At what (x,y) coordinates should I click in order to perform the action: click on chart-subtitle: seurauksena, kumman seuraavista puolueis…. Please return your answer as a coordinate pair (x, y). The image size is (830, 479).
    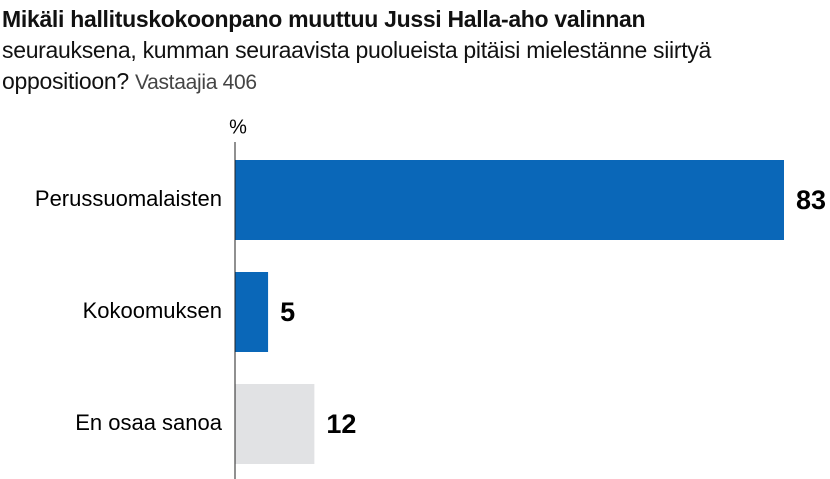
    Looking at the image, I should click on (356, 65).